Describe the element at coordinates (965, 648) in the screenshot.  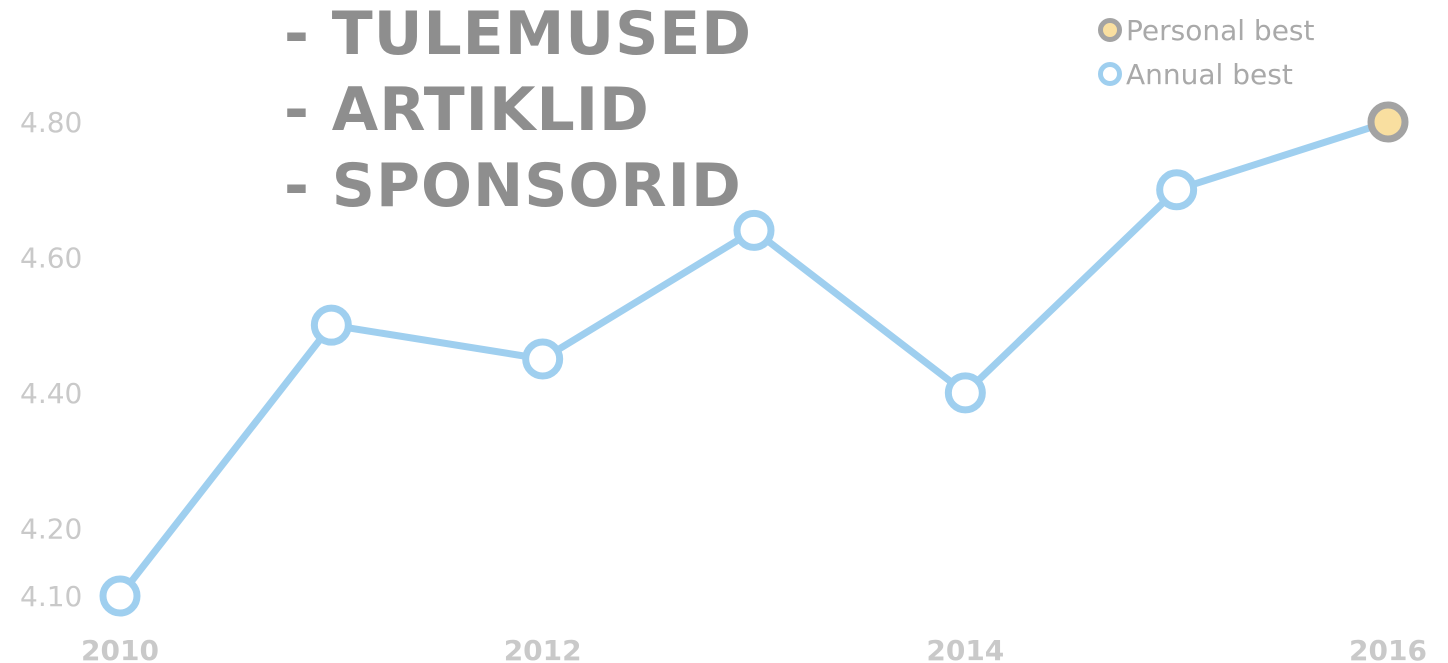
I see `x-tick-label: 2014` at that location.